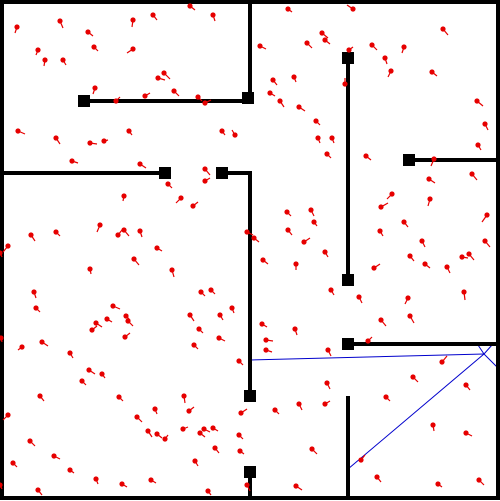  What do you see at coordinates (409, 160) in the screenshot?
I see `wall-node` at bounding box center [409, 160].